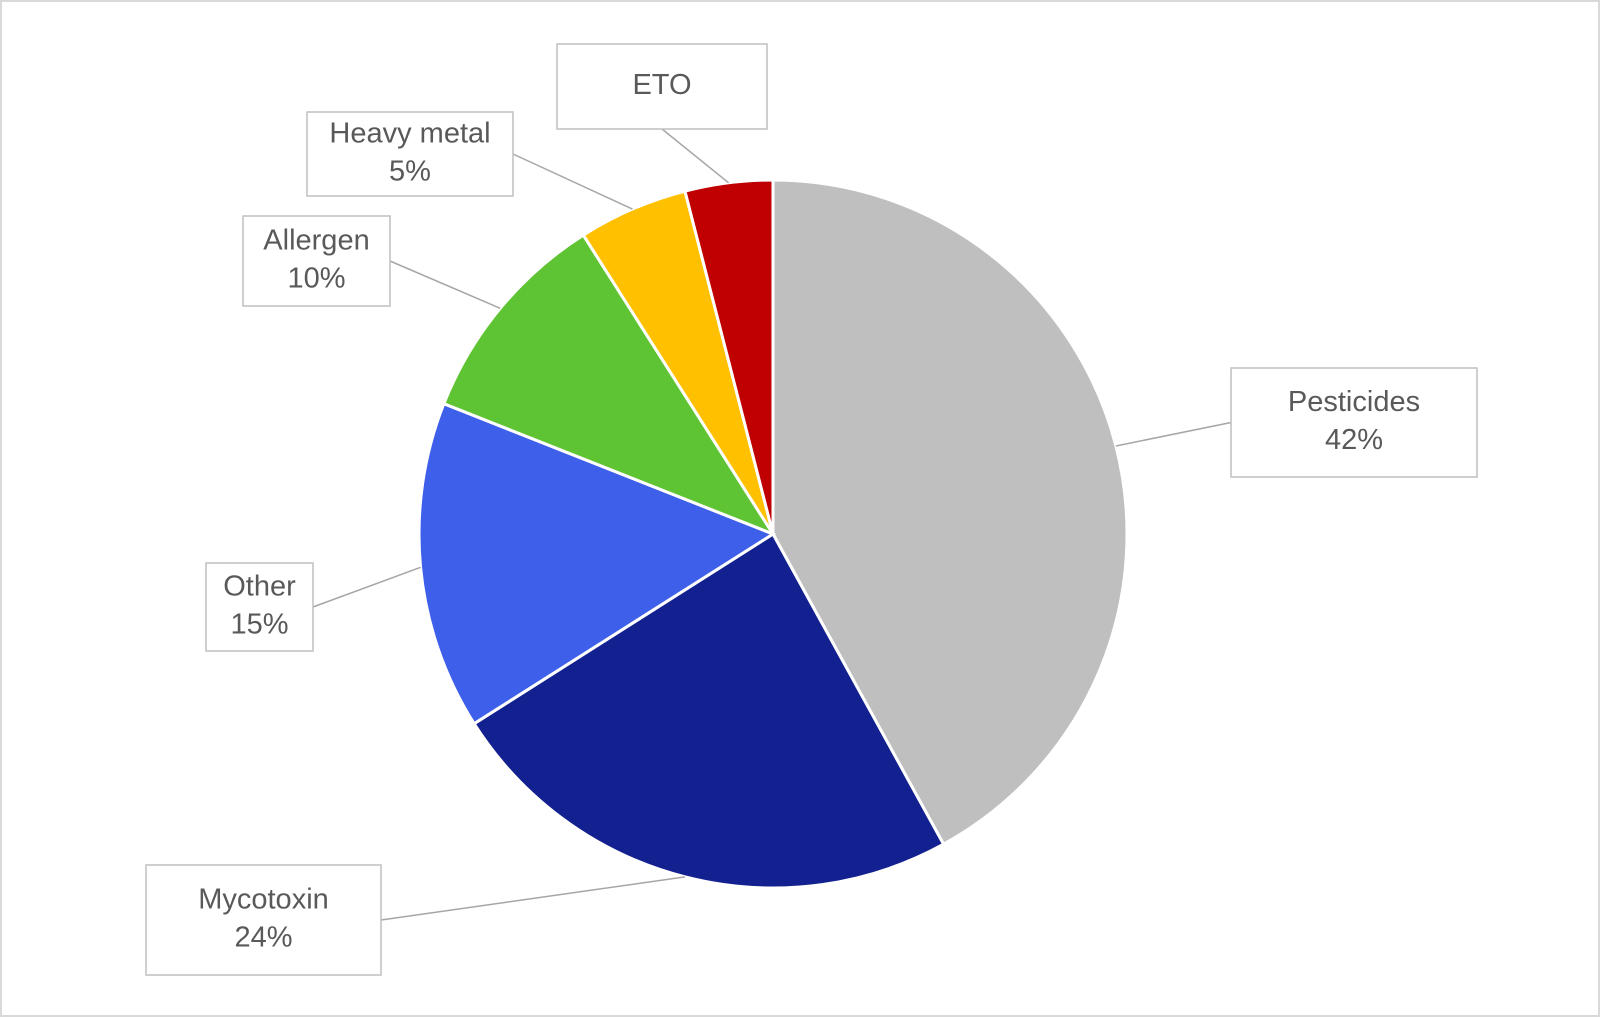  What do you see at coordinates (1354, 440) in the screenshot?
I see `label-value: 42%` at bounding box center [1354, 440].